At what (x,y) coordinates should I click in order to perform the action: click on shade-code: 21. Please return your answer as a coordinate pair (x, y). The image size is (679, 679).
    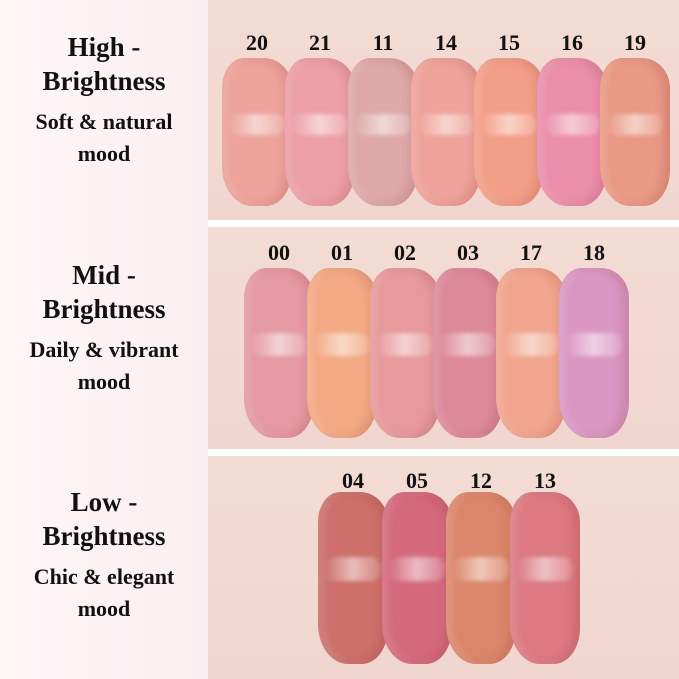
    Looking at the image, I should click on (320, 42).